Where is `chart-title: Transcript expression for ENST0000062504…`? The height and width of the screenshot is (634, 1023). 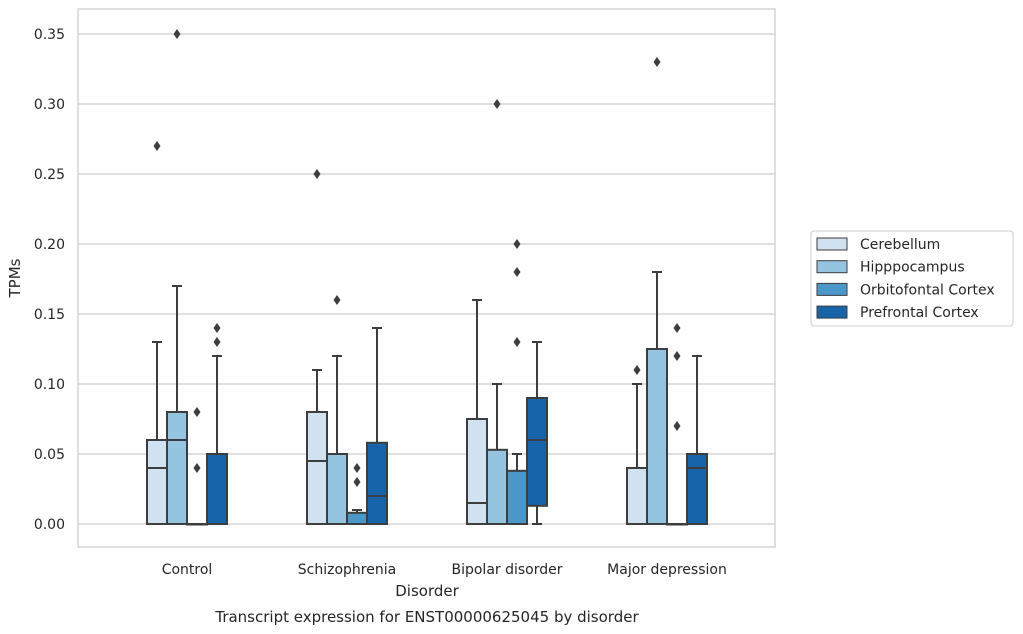 chart-title: Transcript expression for ENST0000062504… is located at coordinates (426, 617).